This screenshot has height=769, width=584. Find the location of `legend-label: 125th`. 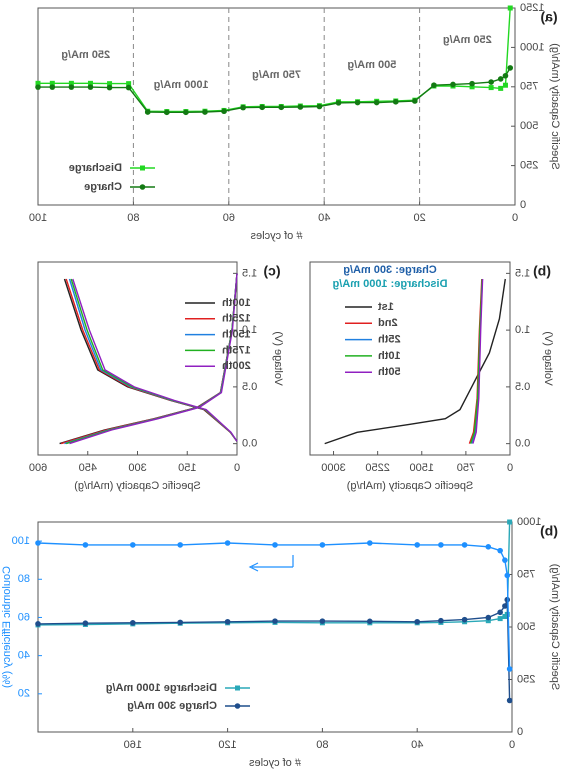

legend-label: 125th is located at coordinates (236, 319).